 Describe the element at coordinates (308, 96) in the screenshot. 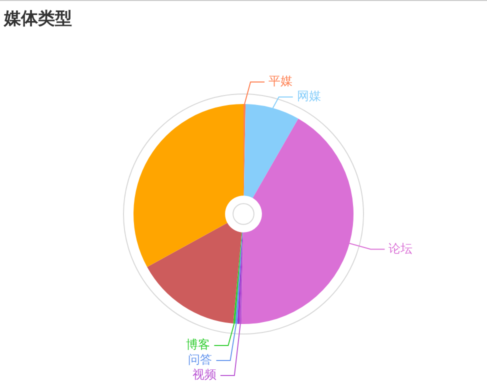

I see `slice-label: 网媒` at that location.